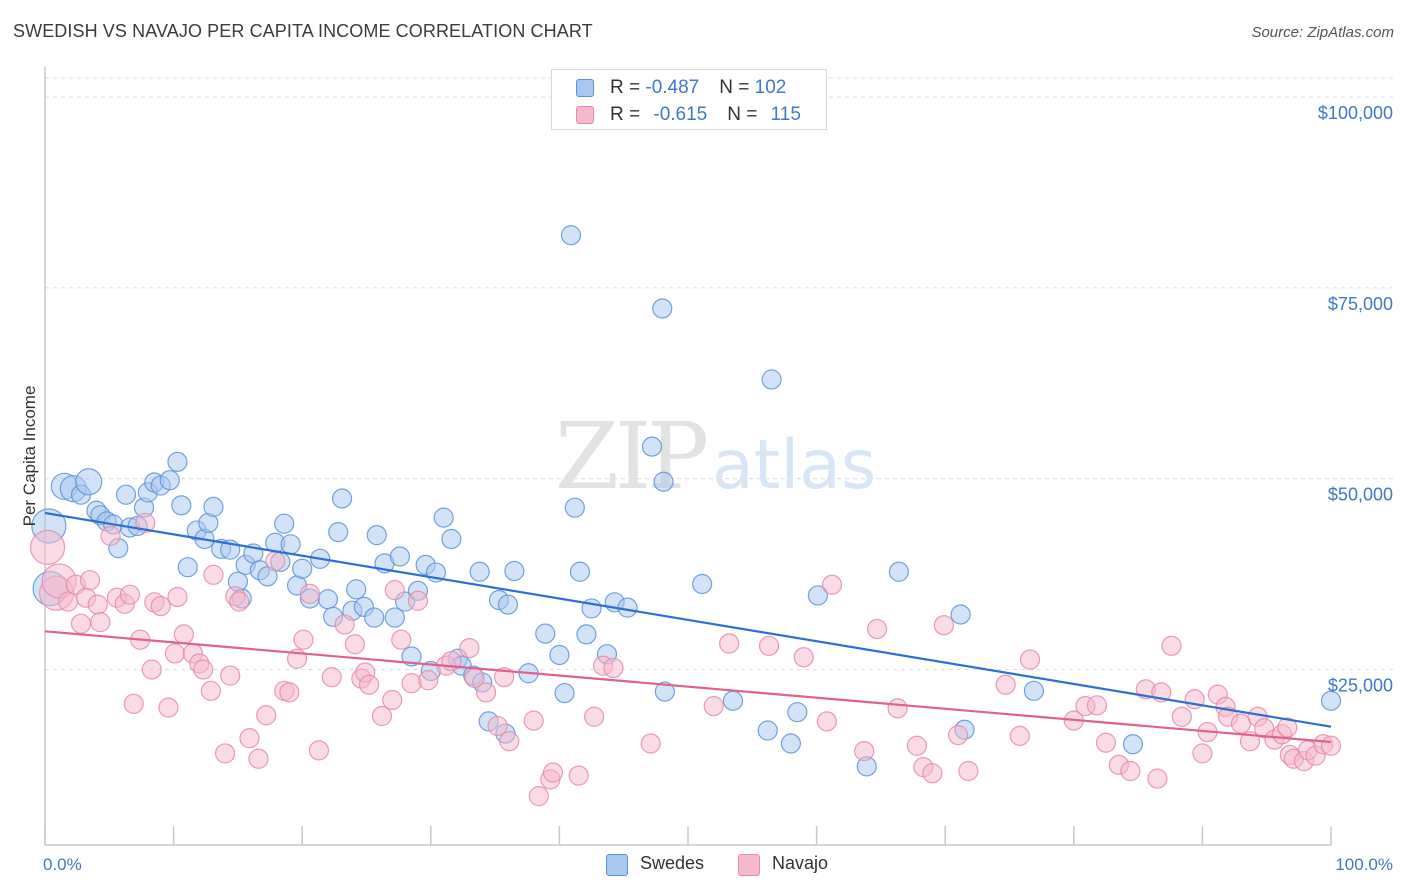  Describe the element at coordinates (672, 863) in the screenshot. I see `swedes-legend-label: Swedes` at that location.